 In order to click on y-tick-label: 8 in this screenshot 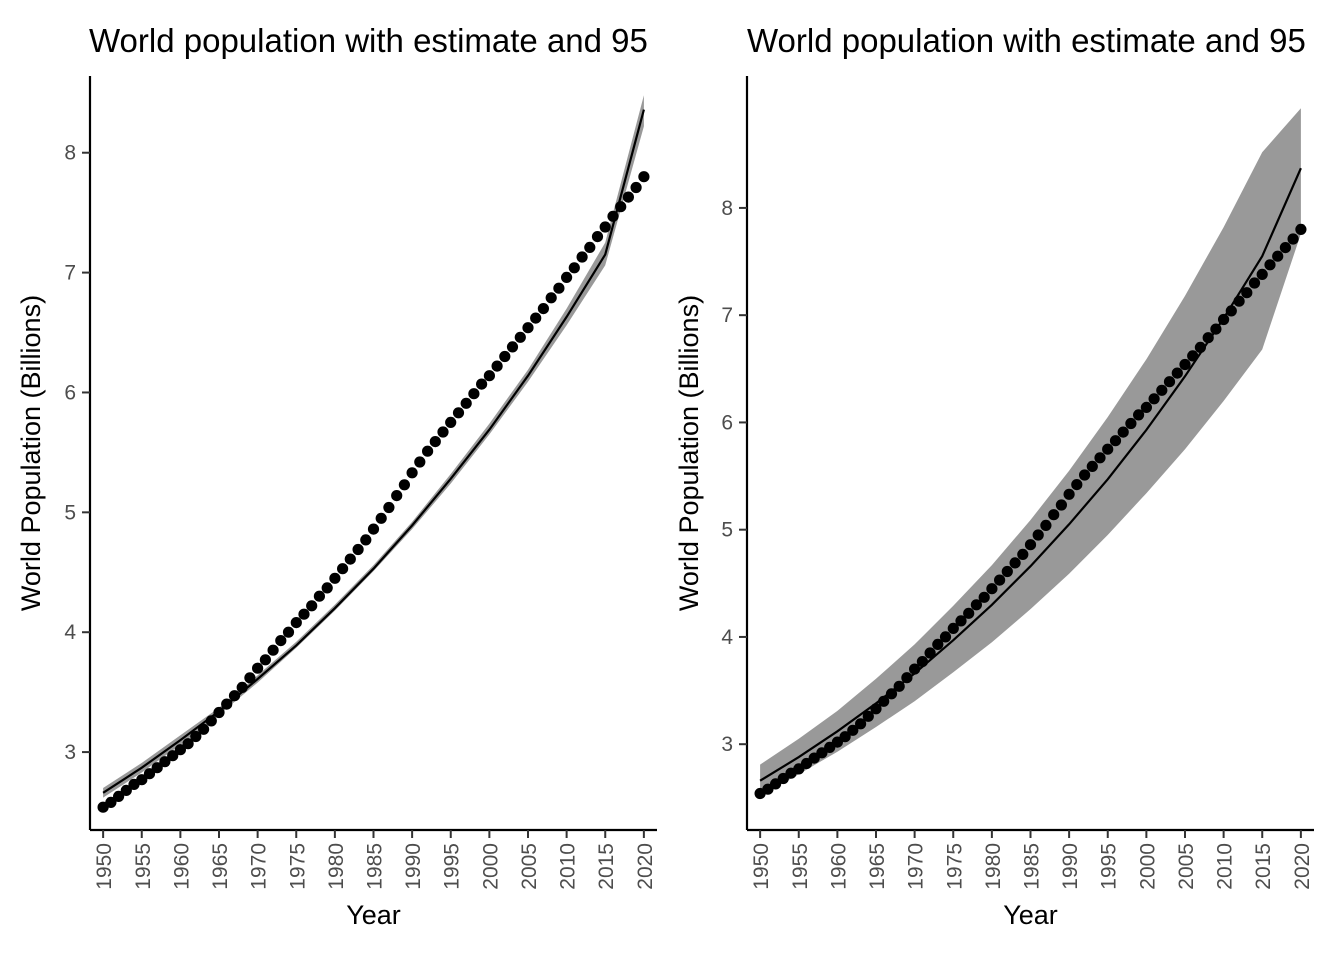, I will do `click(727, 208)`.